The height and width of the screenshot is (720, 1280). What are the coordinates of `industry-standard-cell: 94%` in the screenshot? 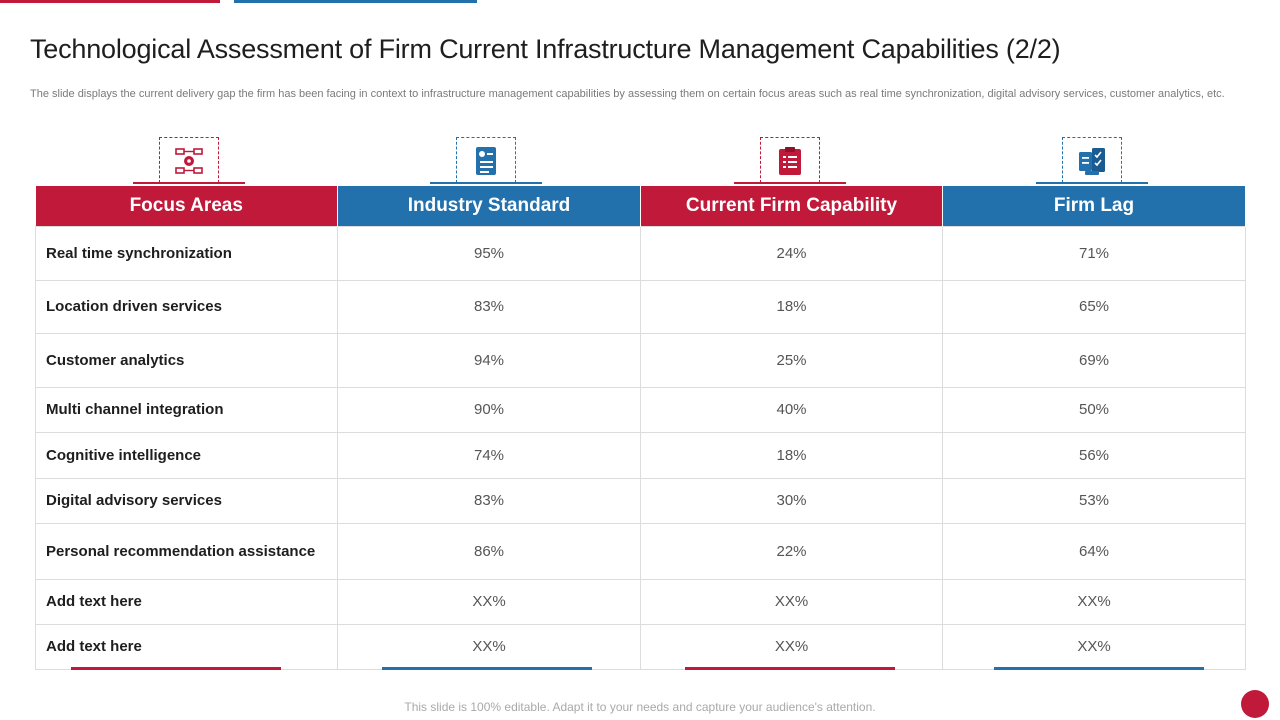 It's located at (489, 360).